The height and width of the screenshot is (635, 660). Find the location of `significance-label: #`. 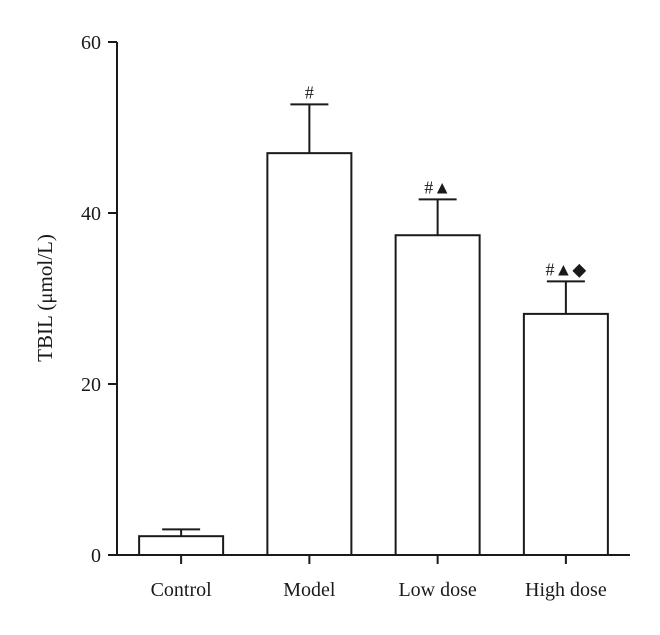

significance-label: # is located at coordinates (309, 92).